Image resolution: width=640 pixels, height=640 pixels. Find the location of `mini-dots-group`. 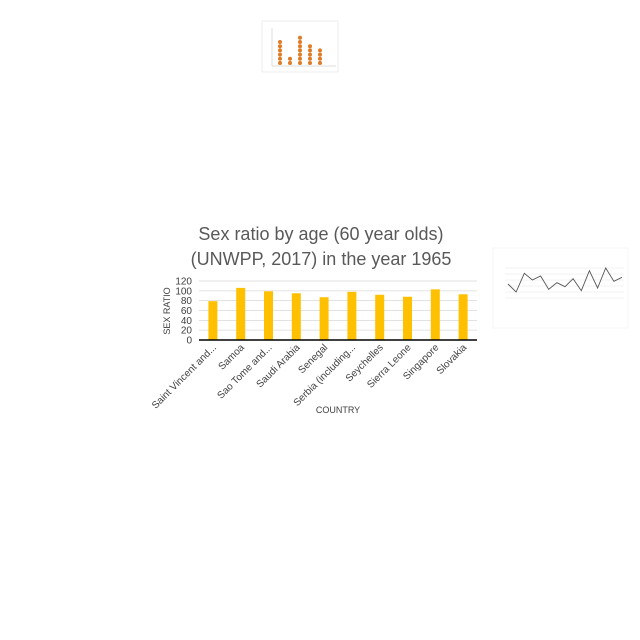

mini-dots-group is located at coordinates (300, 50).